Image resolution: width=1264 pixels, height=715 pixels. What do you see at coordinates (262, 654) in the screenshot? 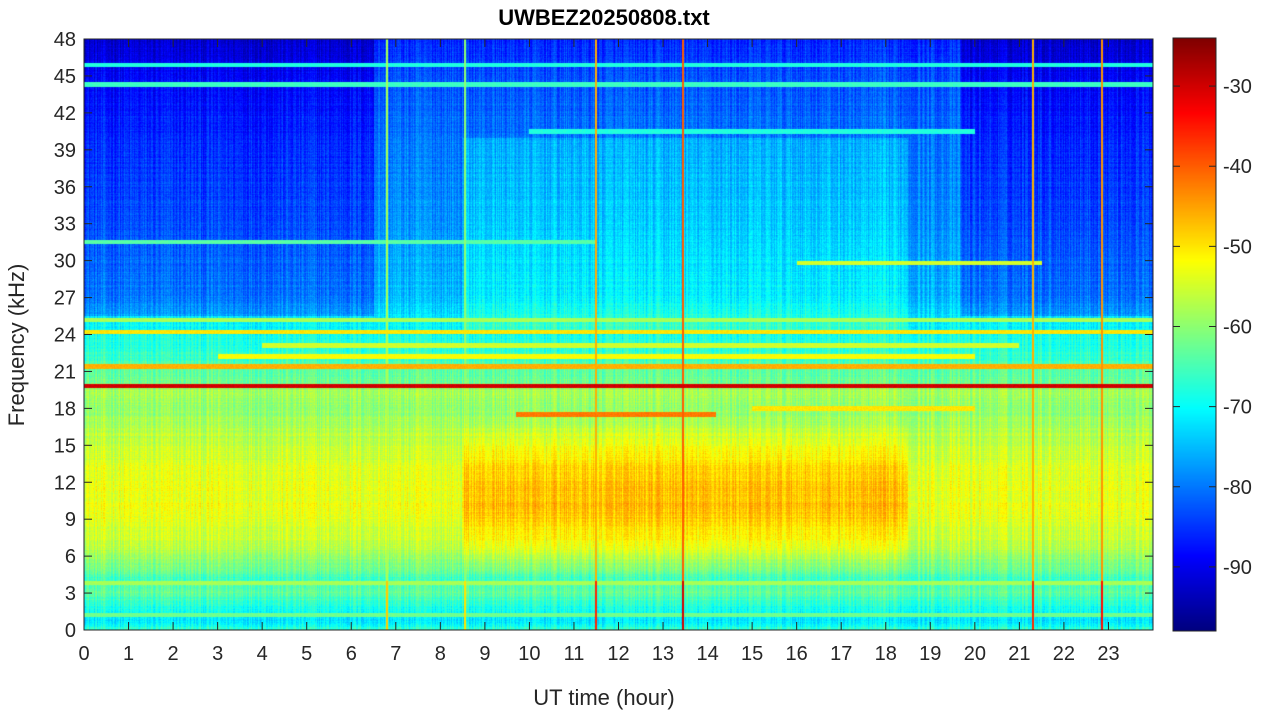
I see `x-tick-label: 4` at bounding box center [262, 654].